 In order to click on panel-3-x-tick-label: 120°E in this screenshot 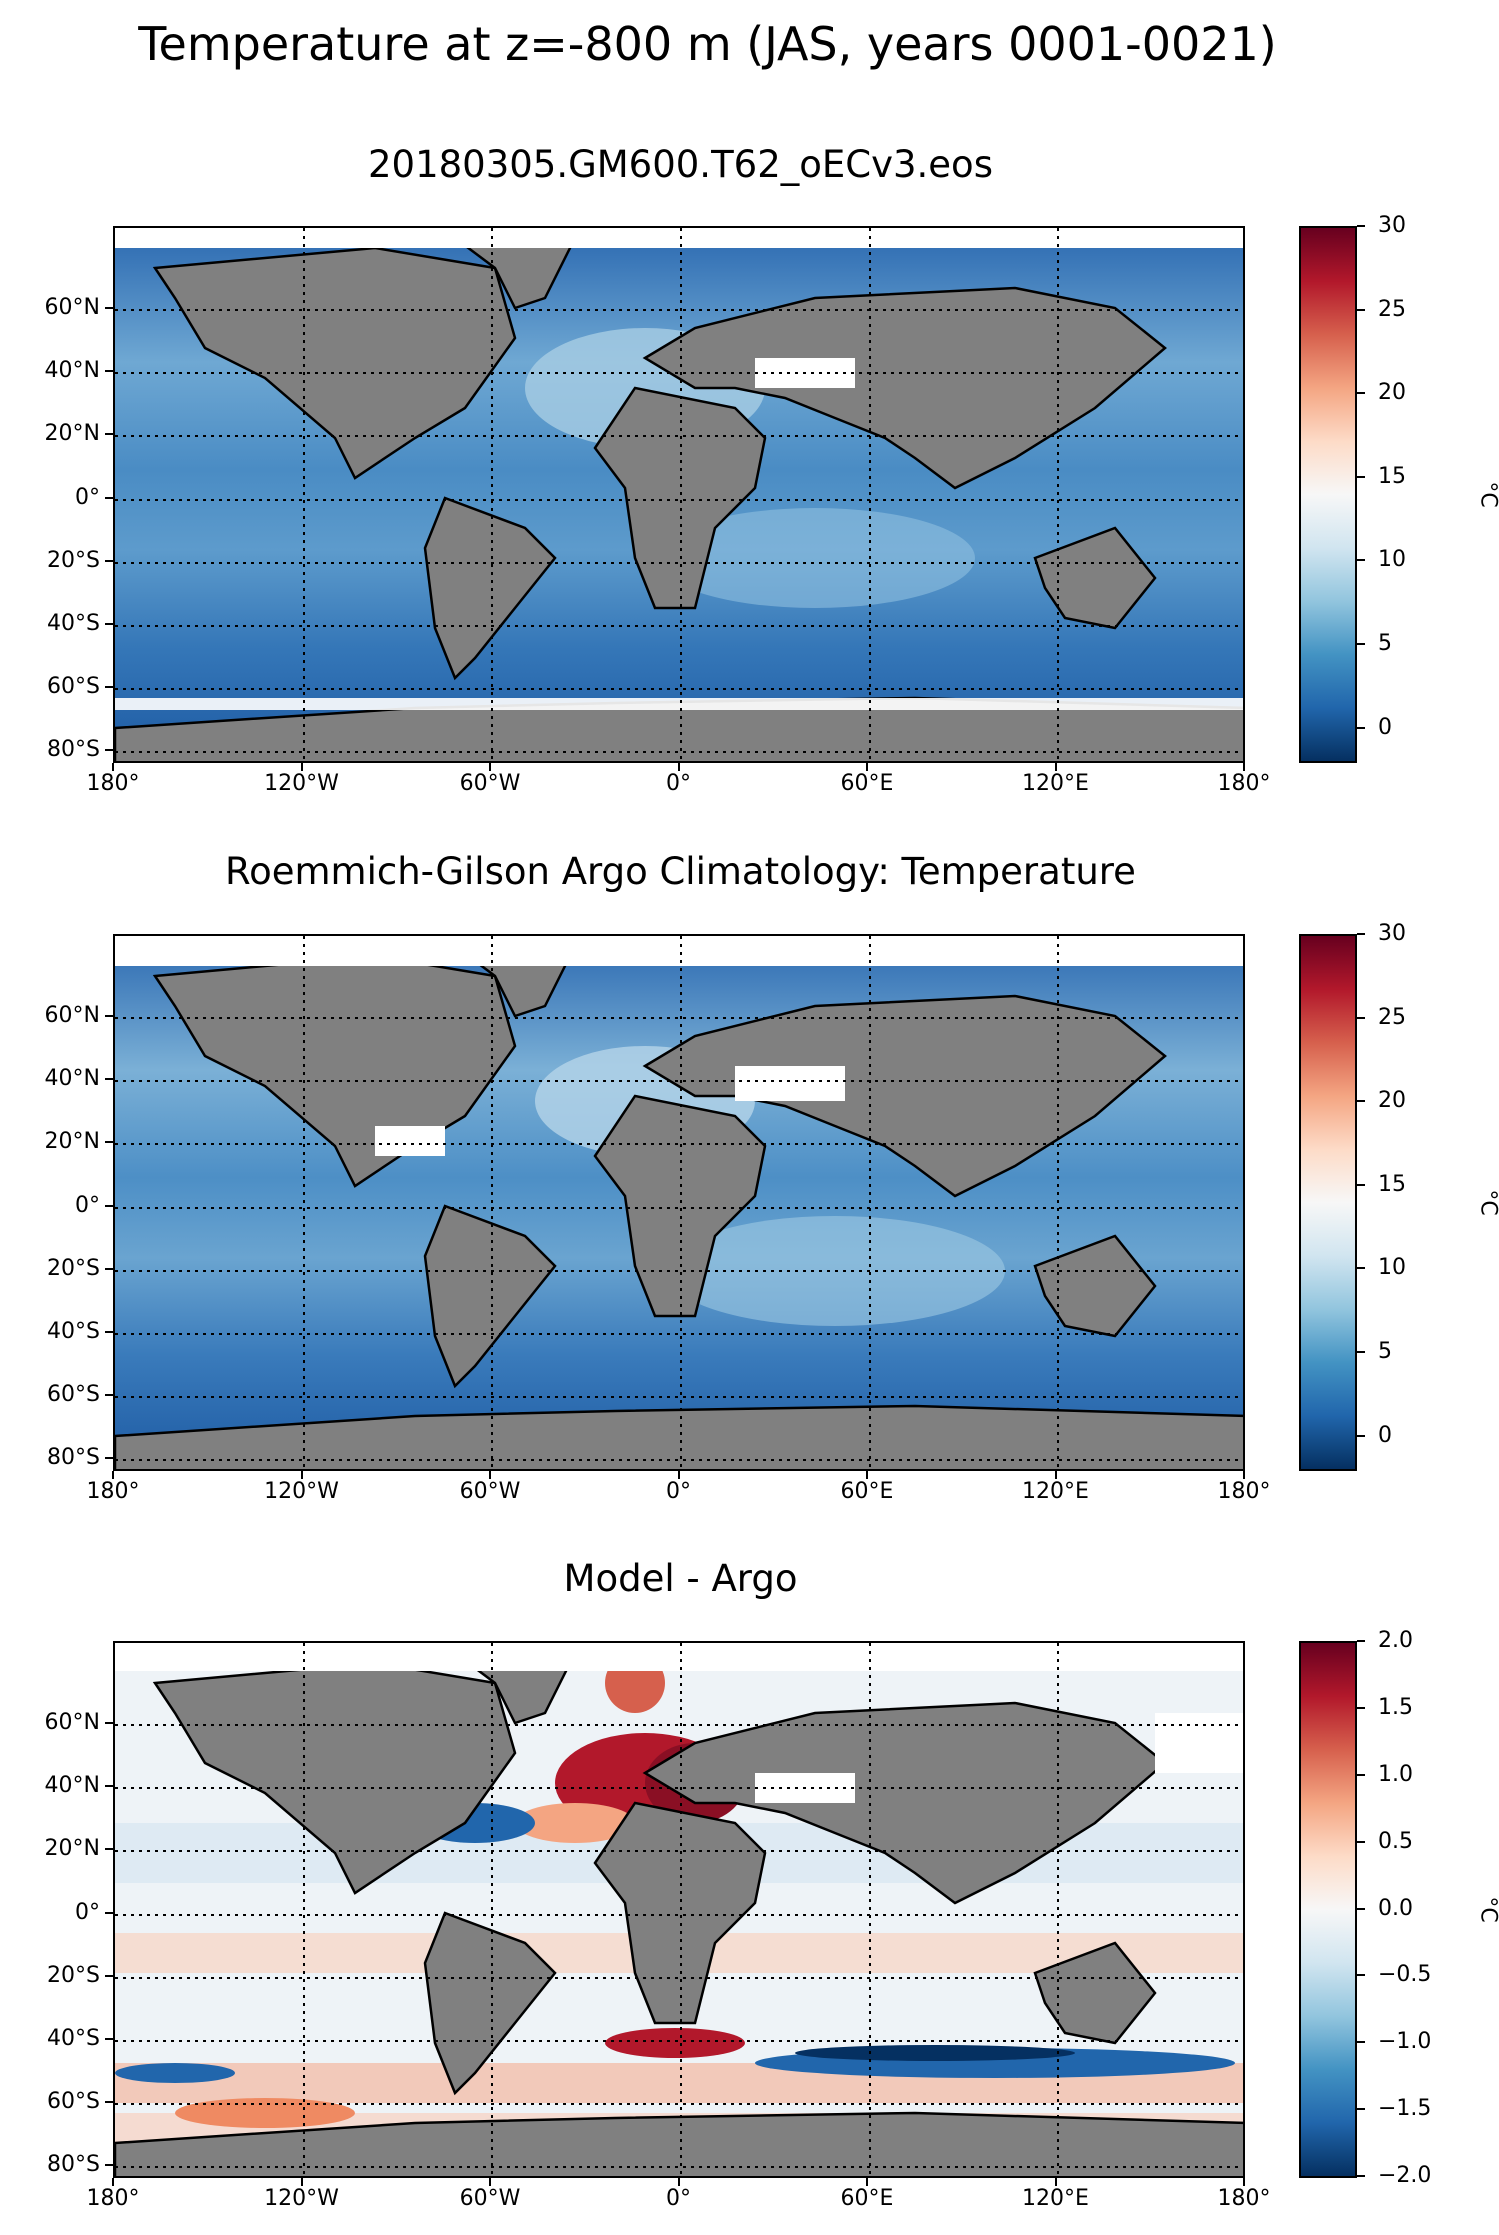, I will do `click(1055, 2198)`.